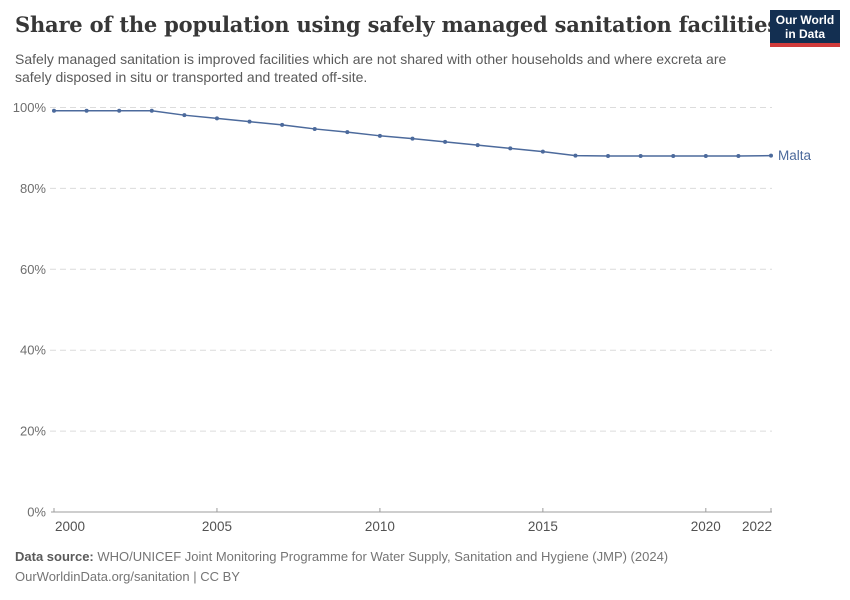 The height and width of the screenshot is (600, 850). What do you see at coordinates (127, 576) in the screenshot?
I see `license-line: OurWorldinData.org/sanitation | CC BY` at bounding box center [127, 576].